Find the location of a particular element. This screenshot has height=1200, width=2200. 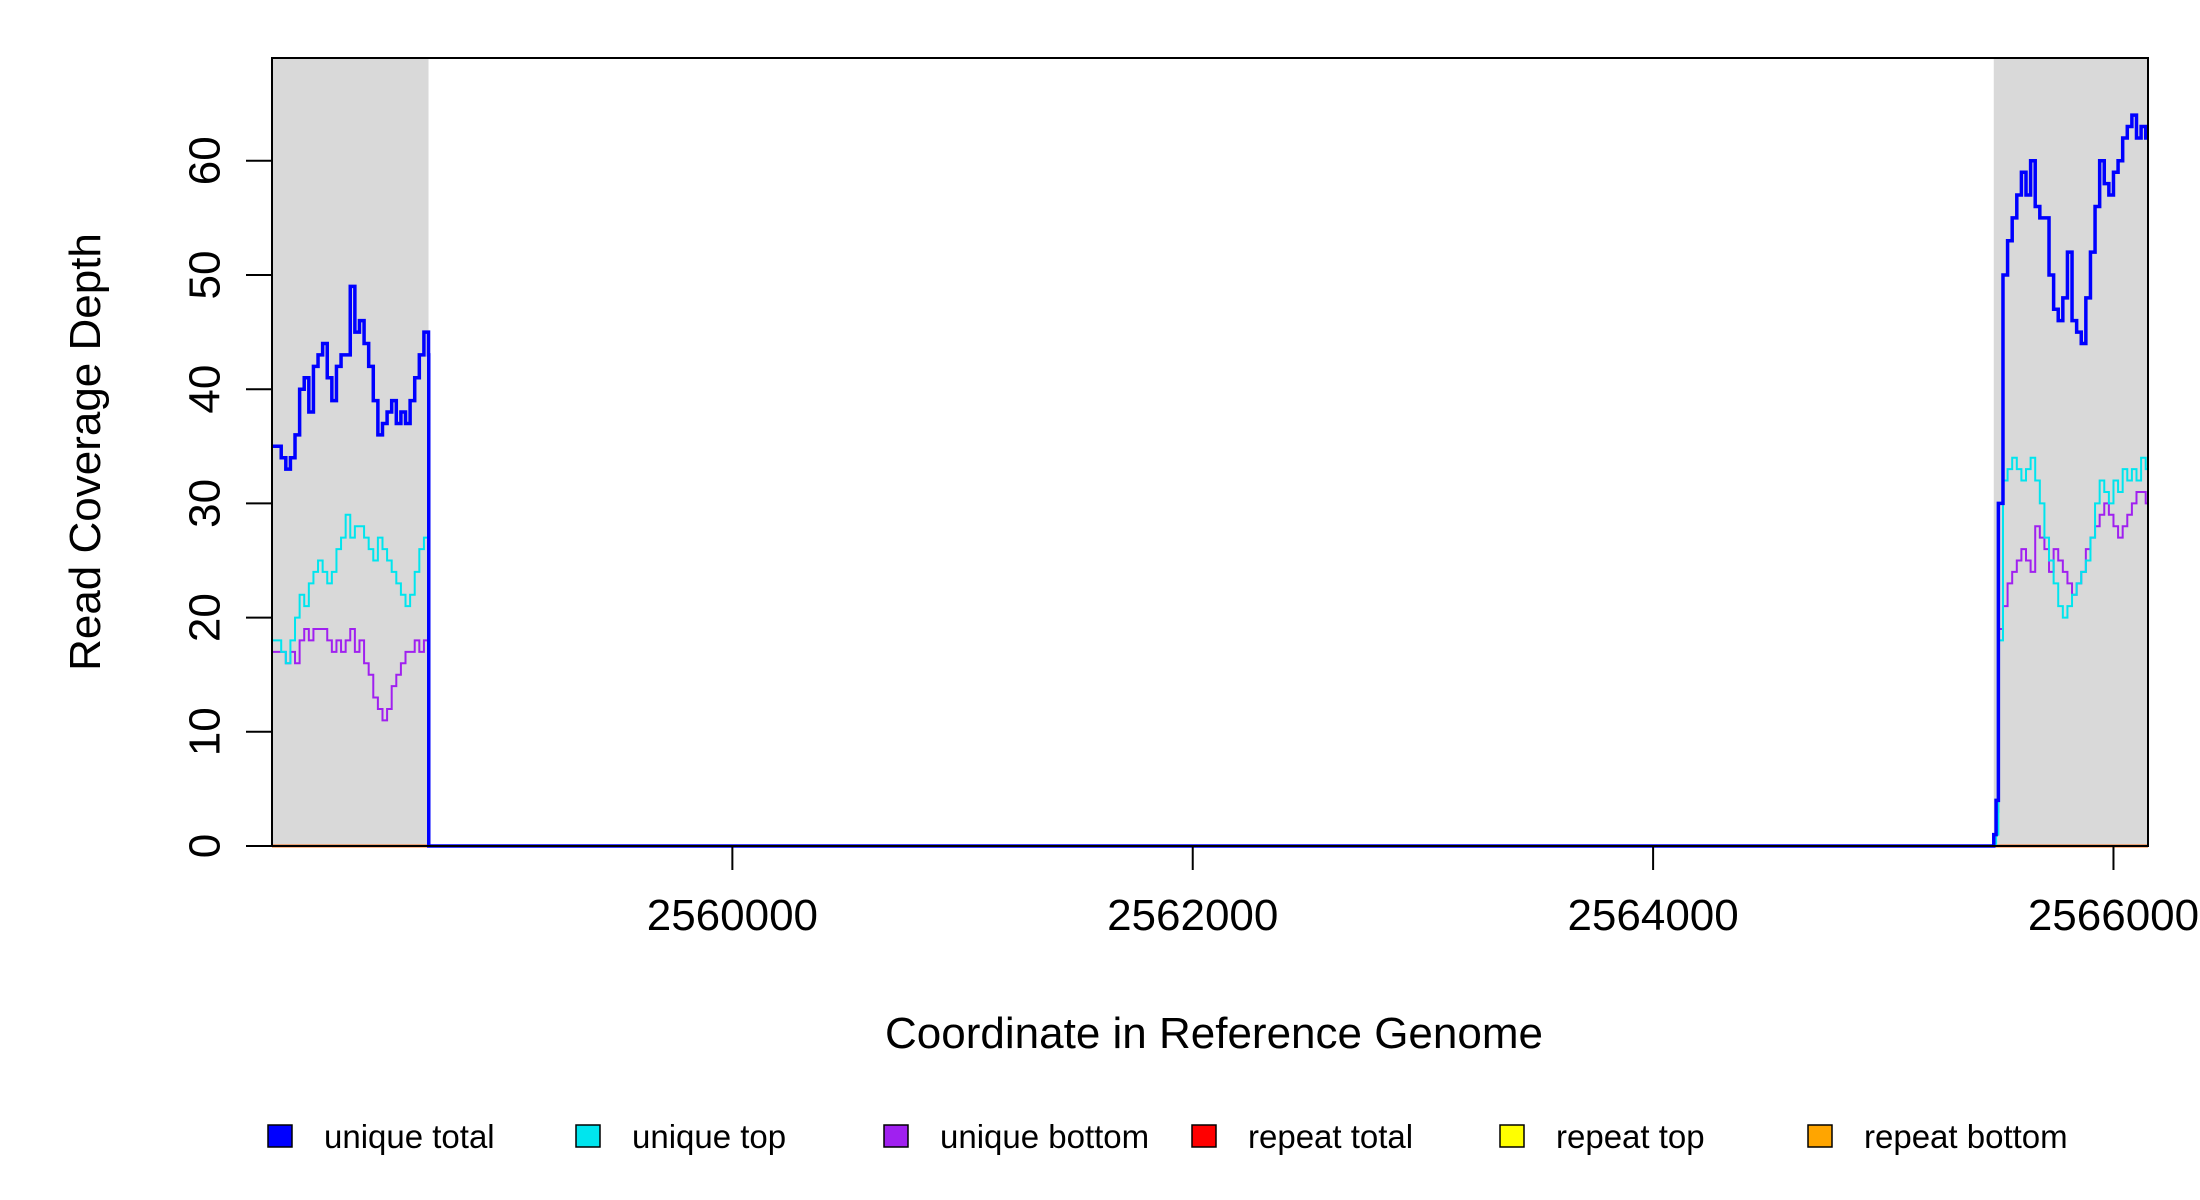

legend-swatch-repeat-top is located at coordinates (1512, 1136).